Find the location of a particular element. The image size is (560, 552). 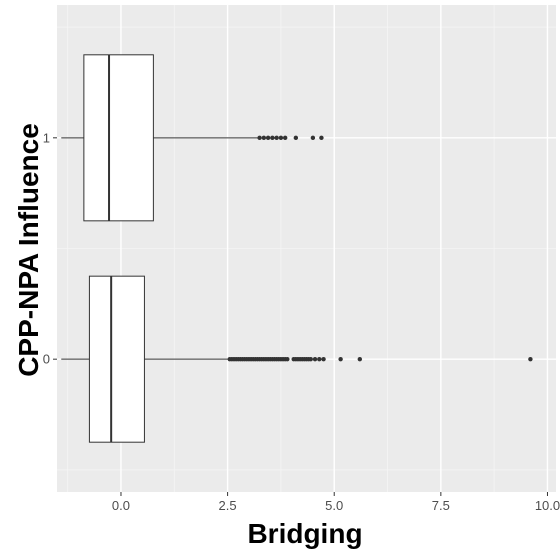

y-axis-title: CPP-NPA Influence is located at coordinates (28, 250).